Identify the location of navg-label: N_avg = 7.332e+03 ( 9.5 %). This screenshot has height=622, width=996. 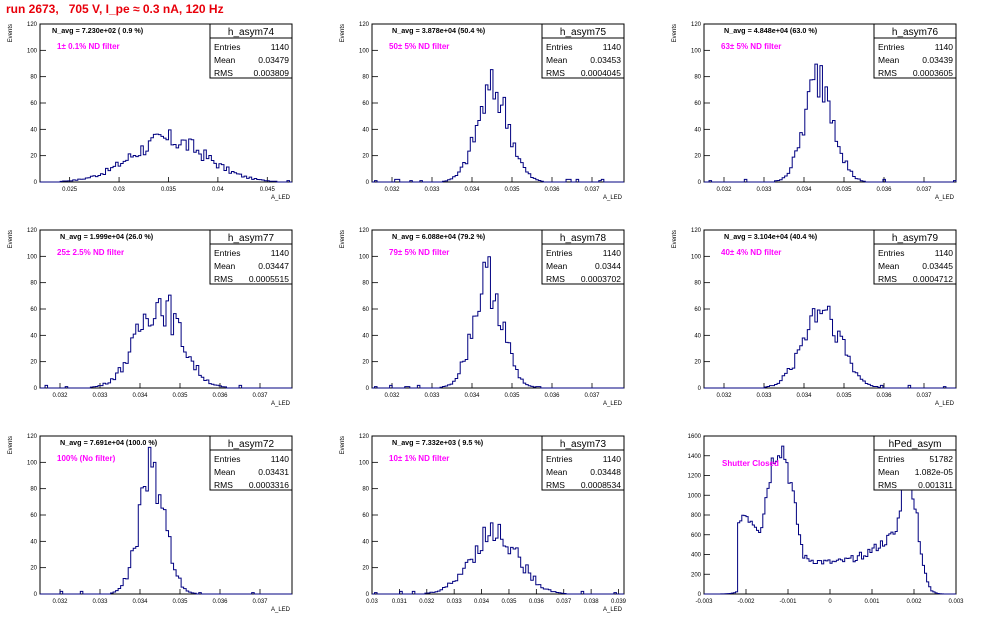
(438, 442).